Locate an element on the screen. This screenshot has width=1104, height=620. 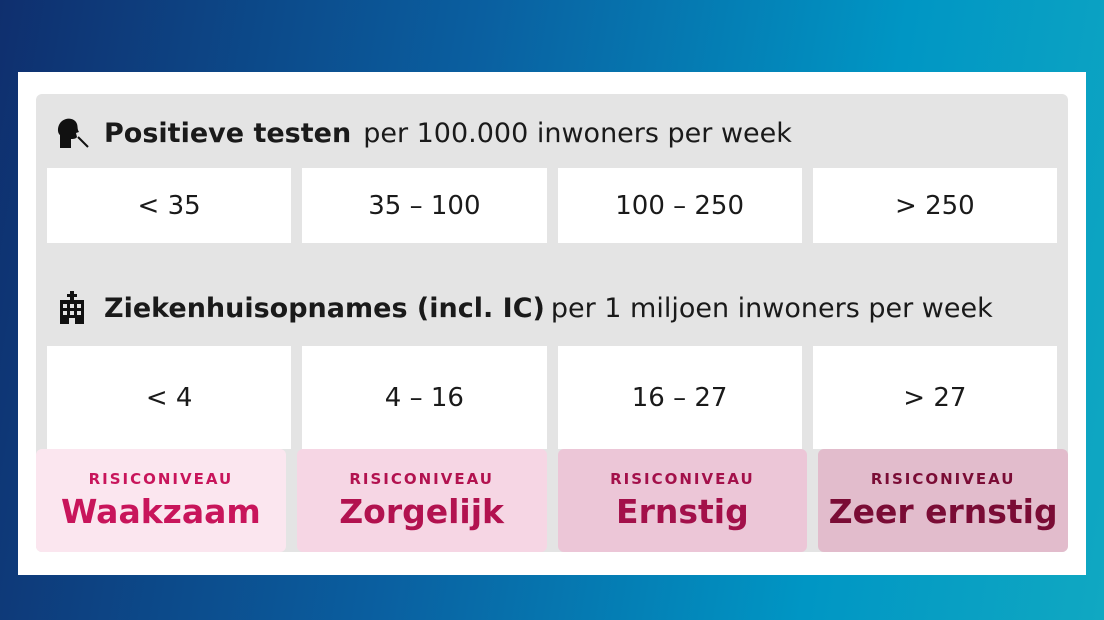
hospital-cell-1: < 4 is located at coordinates (169, 397).